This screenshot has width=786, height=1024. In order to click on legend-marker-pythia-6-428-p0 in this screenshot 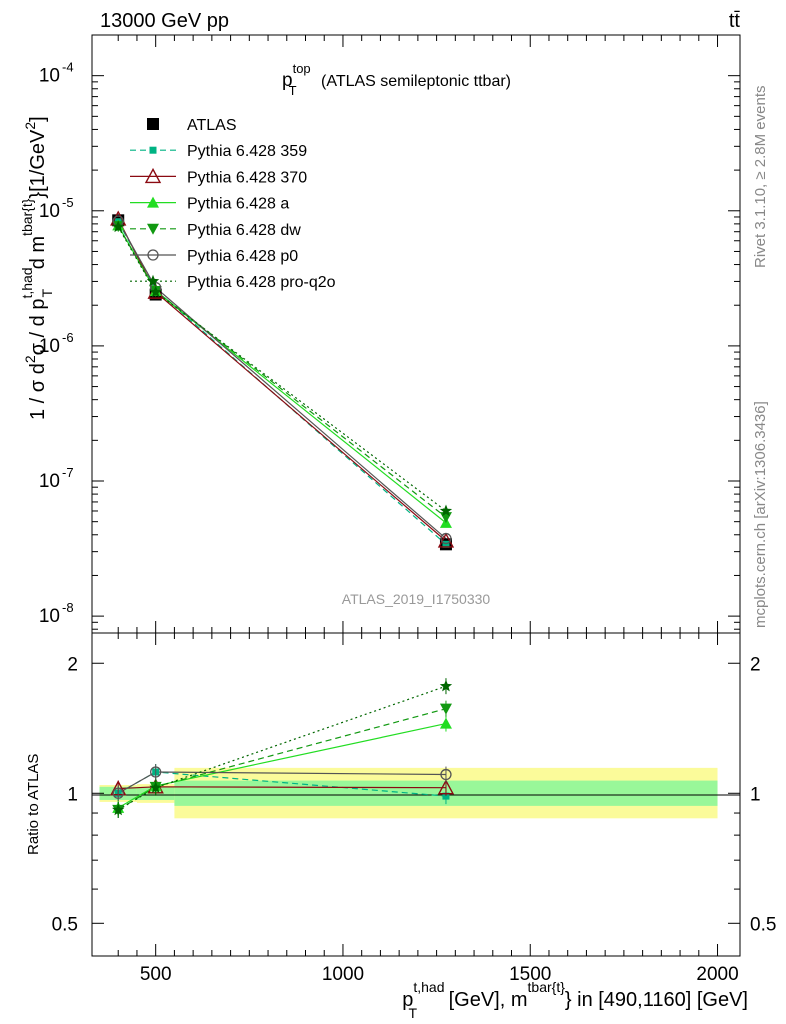, I will do `click(153, 255)`.